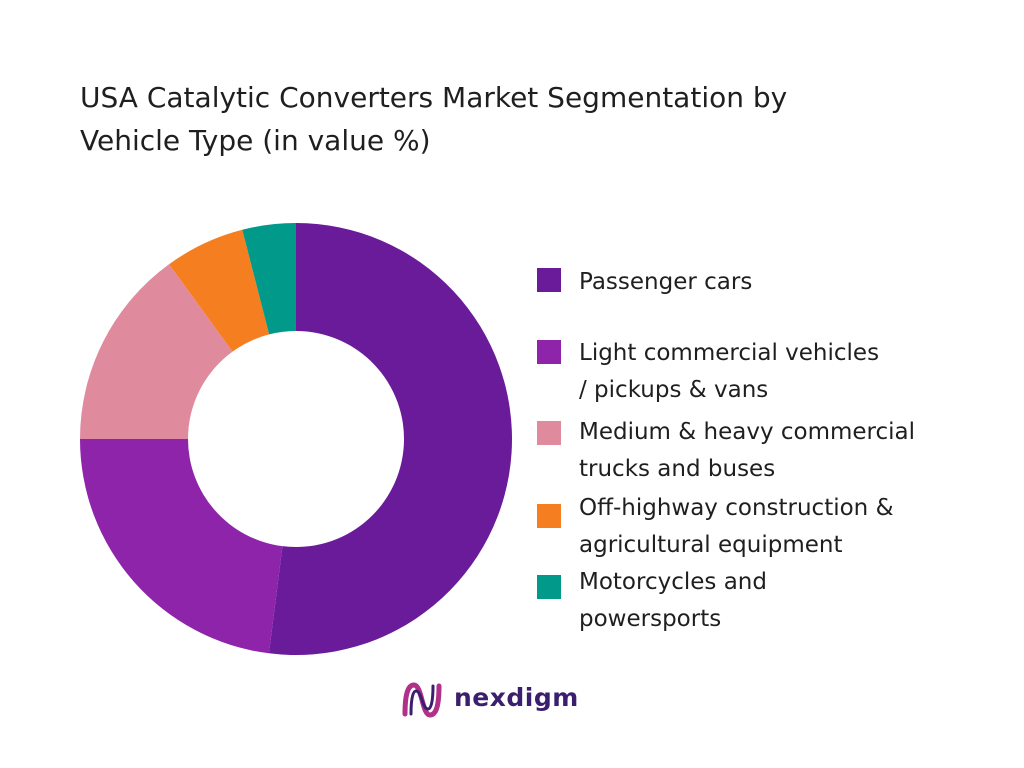 The image size is (1024, 768). Describe the element at coordinates (650, 619) in the screenshot. I see `legend-label-line: powersports` at that location.